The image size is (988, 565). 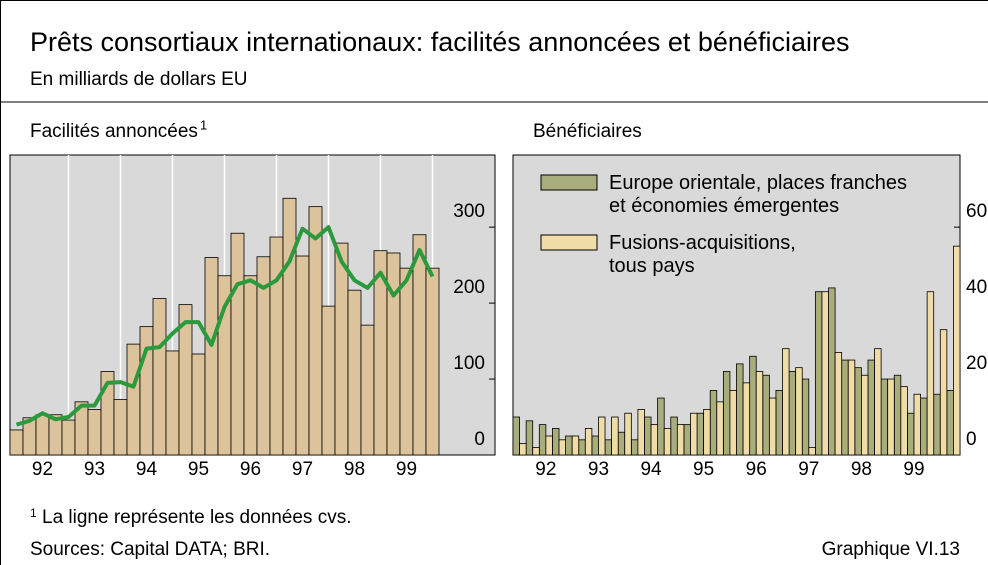 What do you see at coordinates (469, 211) in the screenshot?
I see `y-tick-label: 300` at bounding box center [469, 211].